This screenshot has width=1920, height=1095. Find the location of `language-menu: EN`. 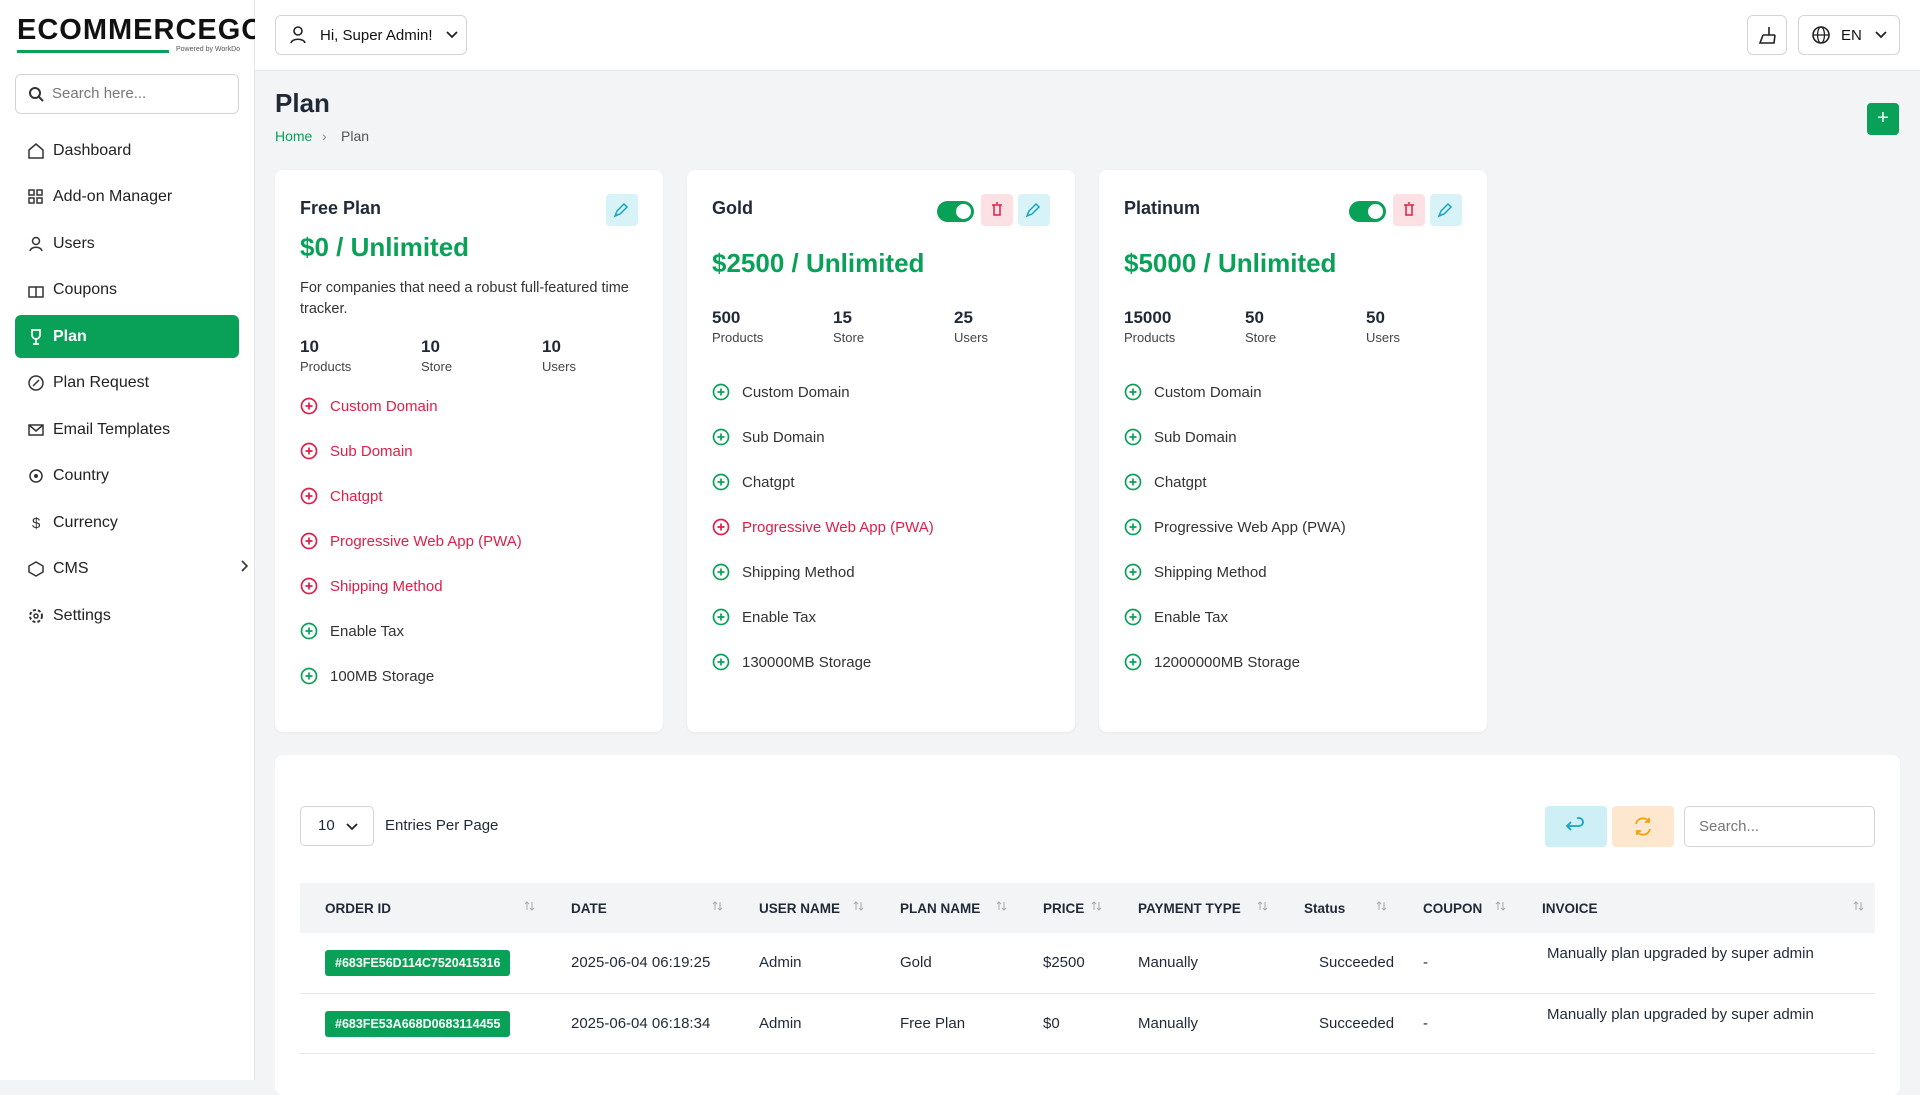

language-menu: EN is located at coordinates (1849, 35).